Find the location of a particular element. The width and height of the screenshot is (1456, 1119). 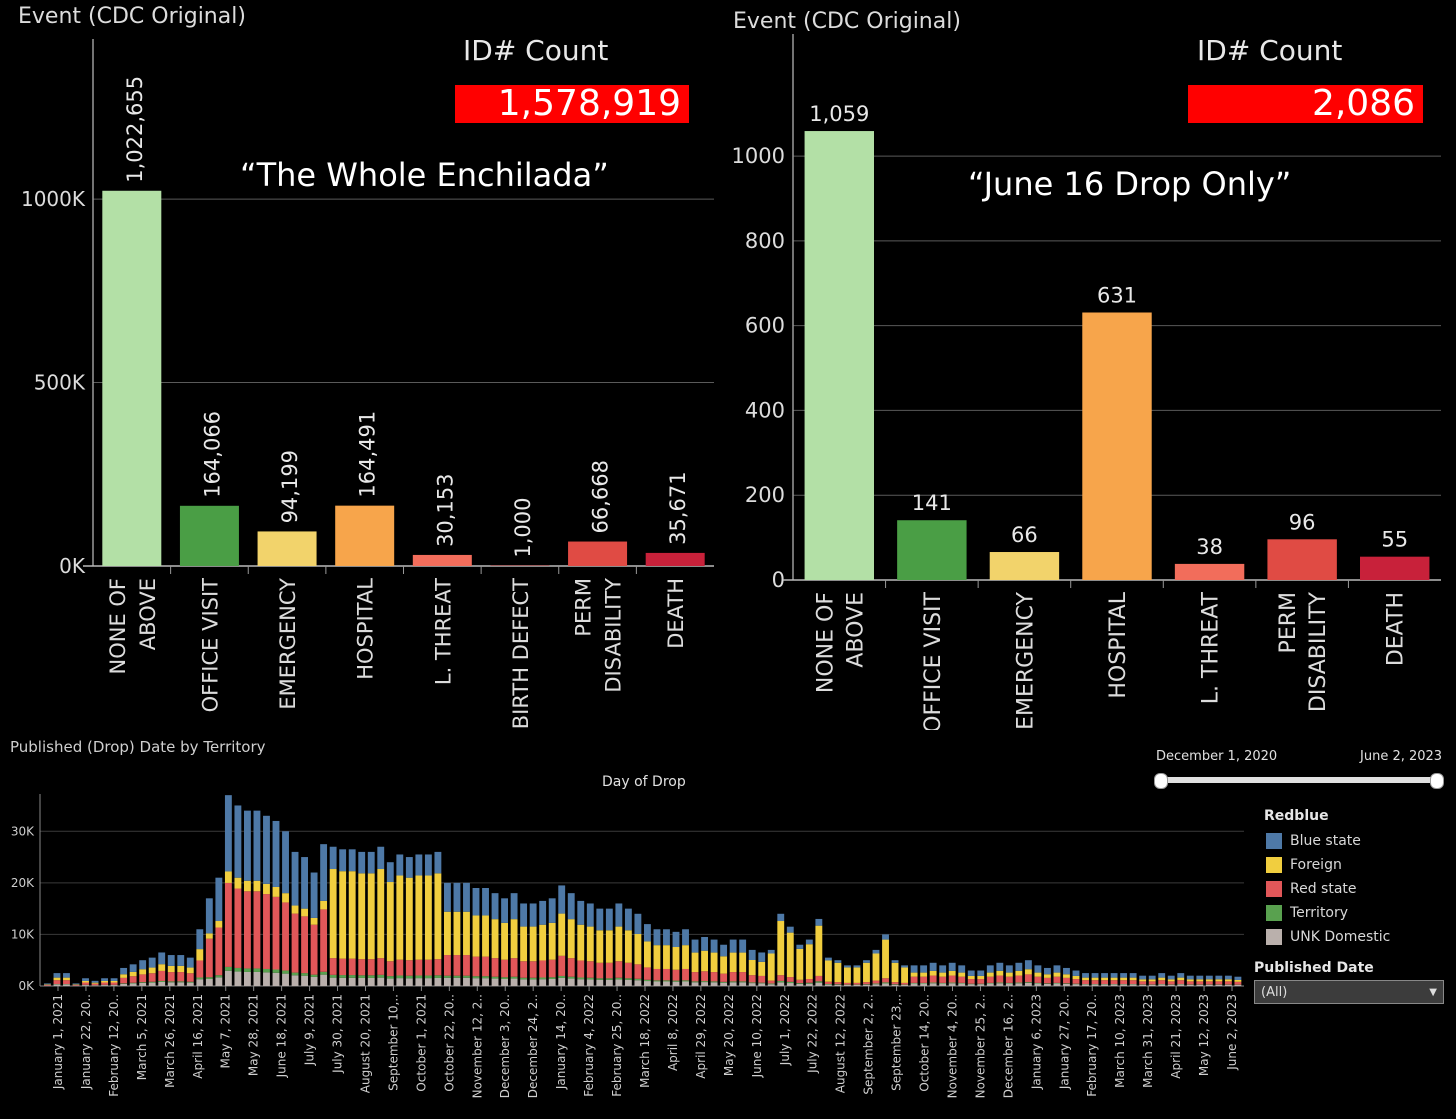

legend-item: UNK Domestic is located at coordinates (1328, 937).